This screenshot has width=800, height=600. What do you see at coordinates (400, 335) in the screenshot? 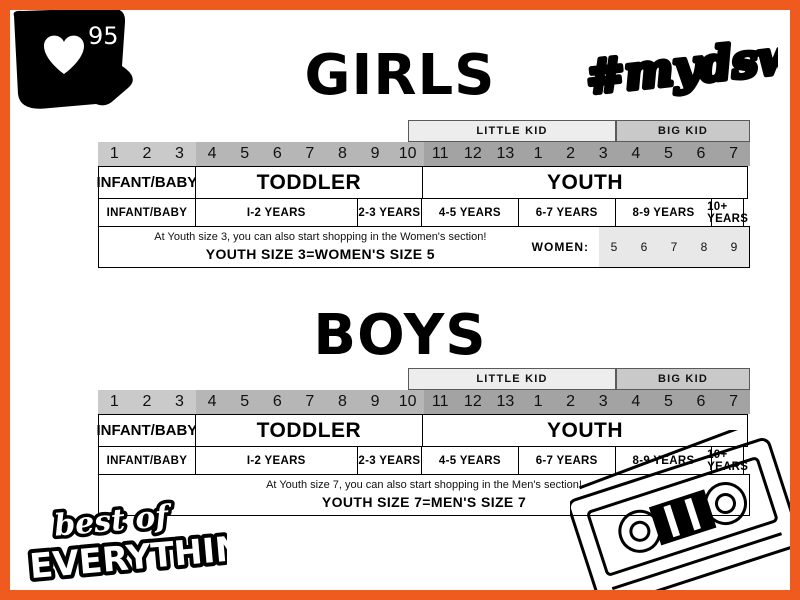
I see `boys-headline: BOYS` at bounding box center [400, 335].